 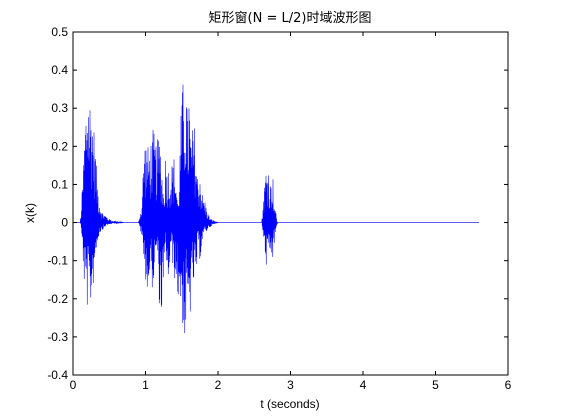 I want to click on x-tick-label: 1, so click(x=145, y=385).